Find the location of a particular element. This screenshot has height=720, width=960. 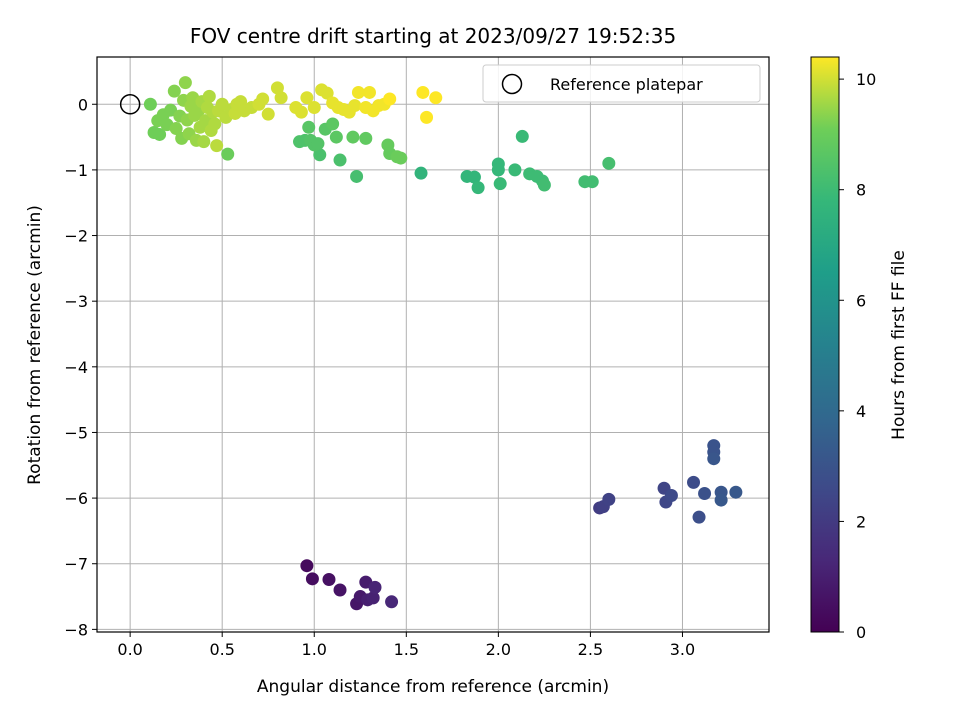

y-tick-label: 0 is located at coordinates (83, 104).